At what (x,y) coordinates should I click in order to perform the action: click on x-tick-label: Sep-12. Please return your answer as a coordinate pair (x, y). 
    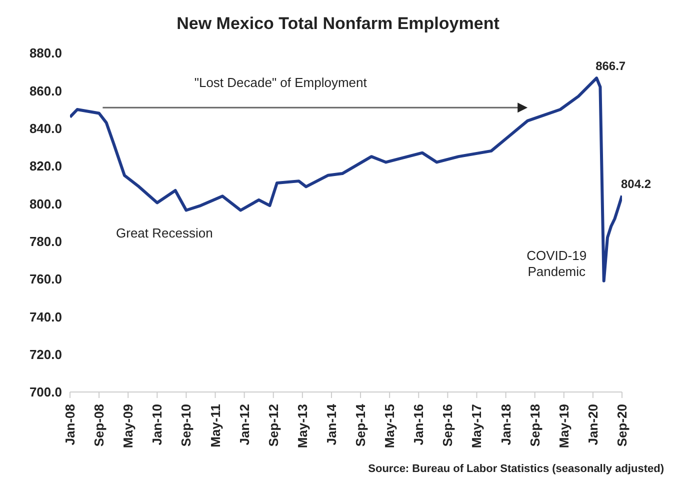
    Looking at the image, I should click on (273, 425).